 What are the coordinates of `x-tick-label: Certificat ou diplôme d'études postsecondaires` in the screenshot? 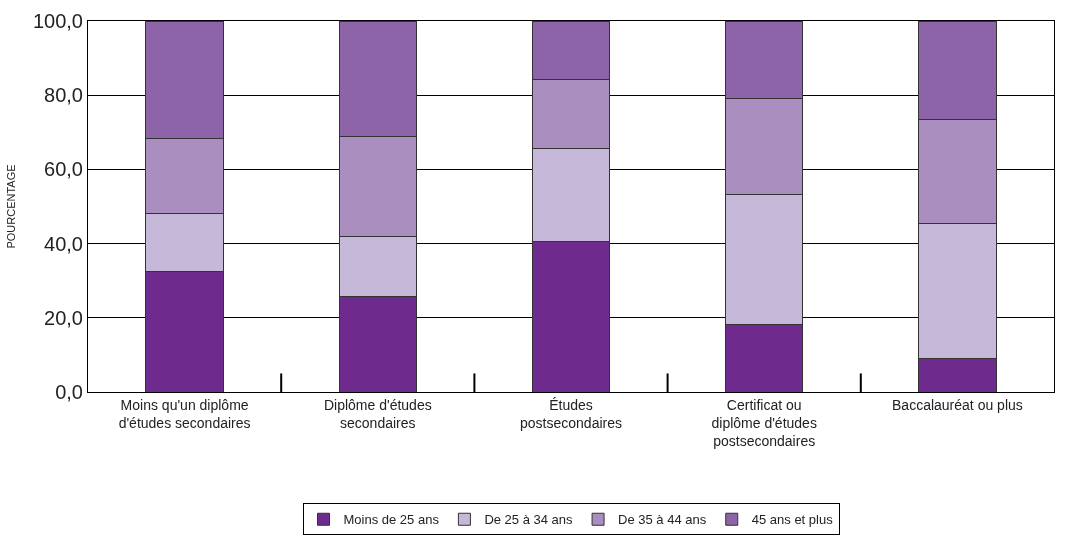 It's located at (764, 423).